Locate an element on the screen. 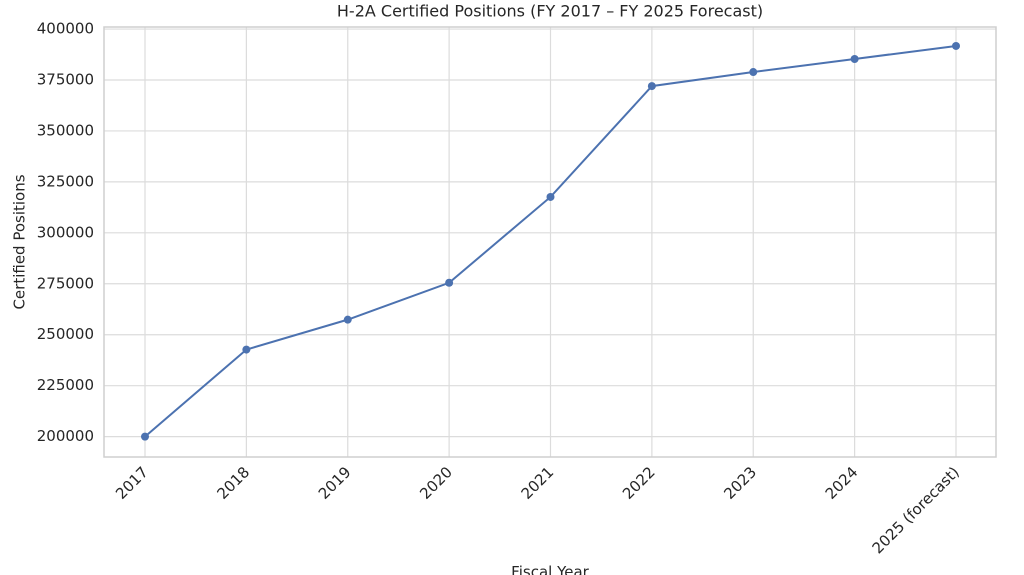  y-tick-label: 400000 is located at coordinates (65, 29).